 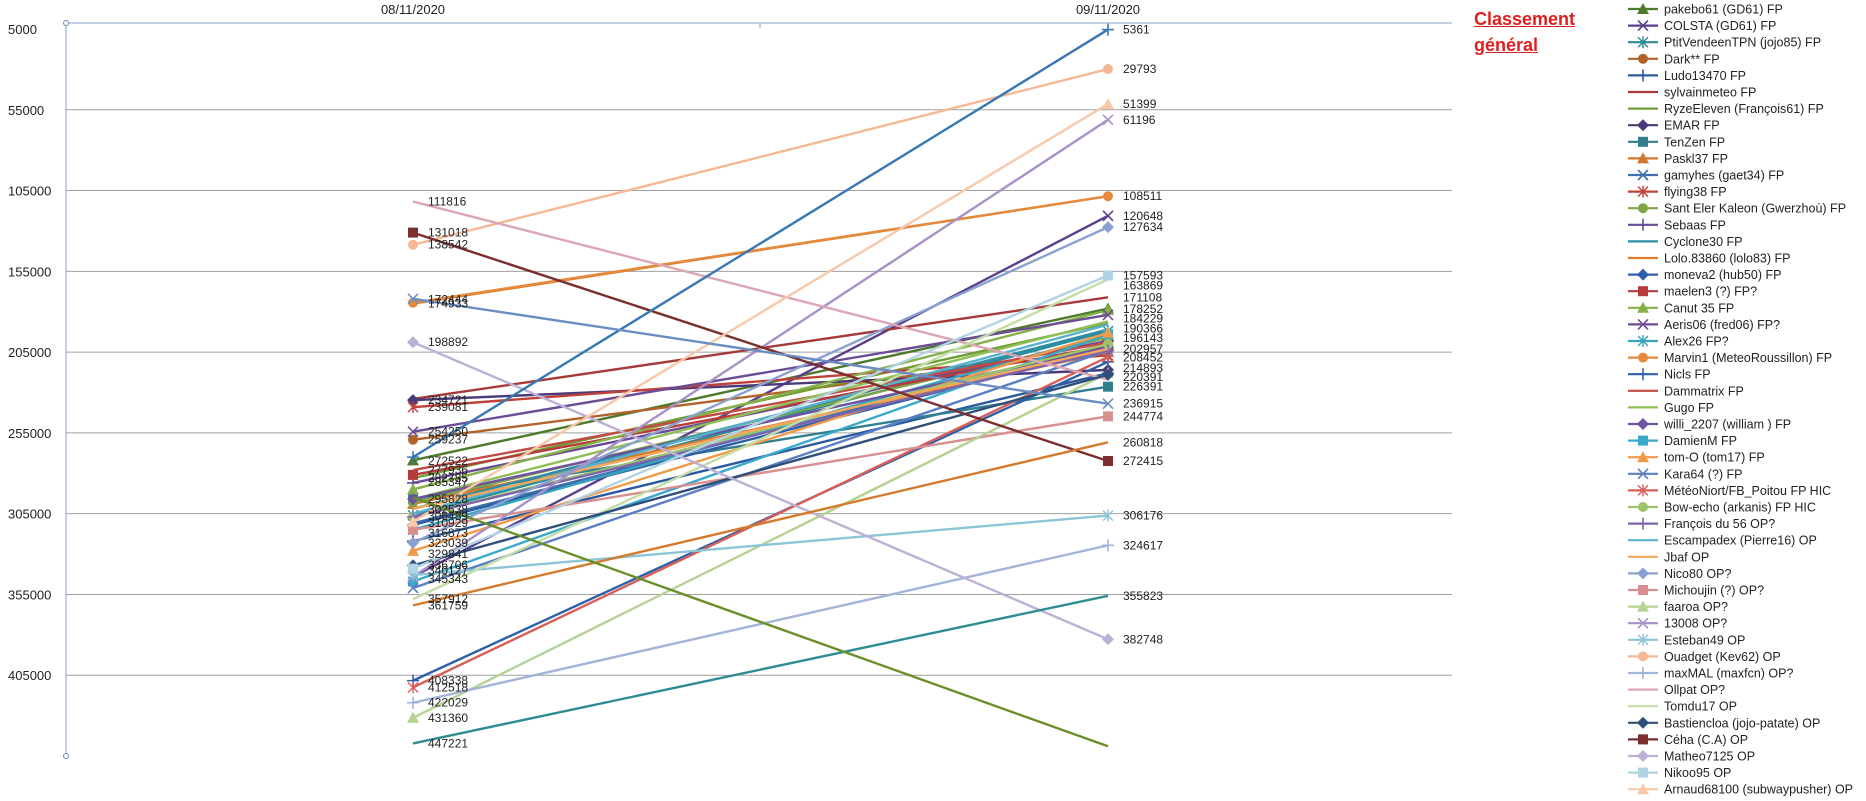 I want to click on legend-label: Canut 35 FP, so click(x=1699, y=308).